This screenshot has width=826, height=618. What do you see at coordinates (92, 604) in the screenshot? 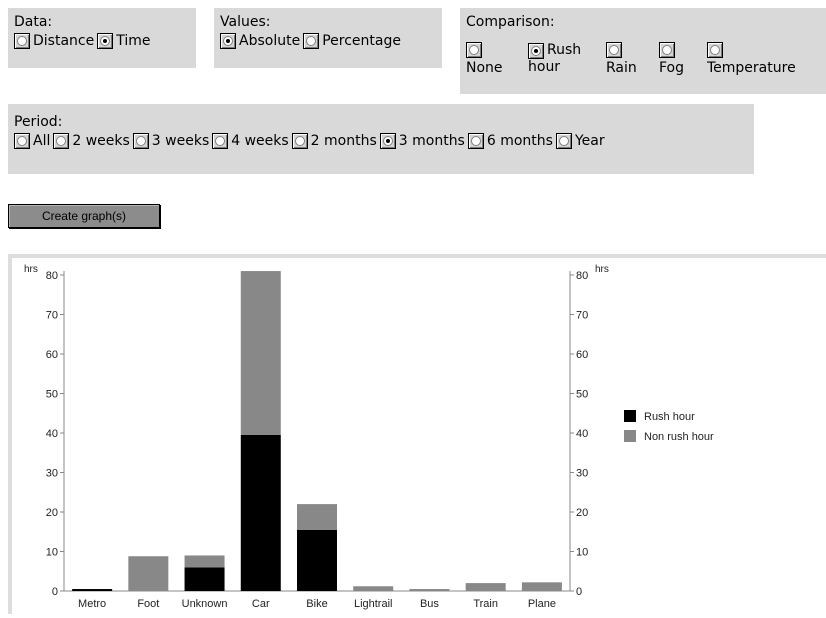
I see `x-tick-label: Metro` at bounding box center [92, 604].